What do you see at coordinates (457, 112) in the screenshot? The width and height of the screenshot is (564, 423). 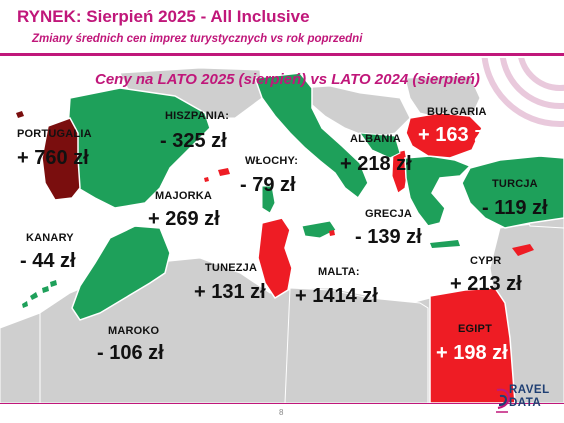 I see `label-bulgaria-name: BUŁGARIA` at bounding box center [457, 112].